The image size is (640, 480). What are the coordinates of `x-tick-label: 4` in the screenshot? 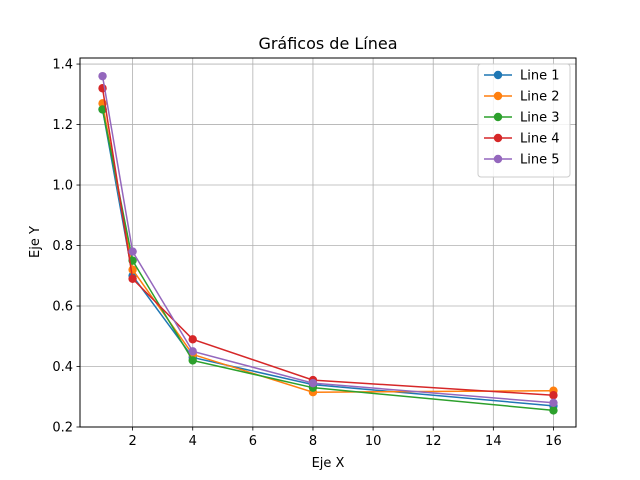 It's located at (193, 441).